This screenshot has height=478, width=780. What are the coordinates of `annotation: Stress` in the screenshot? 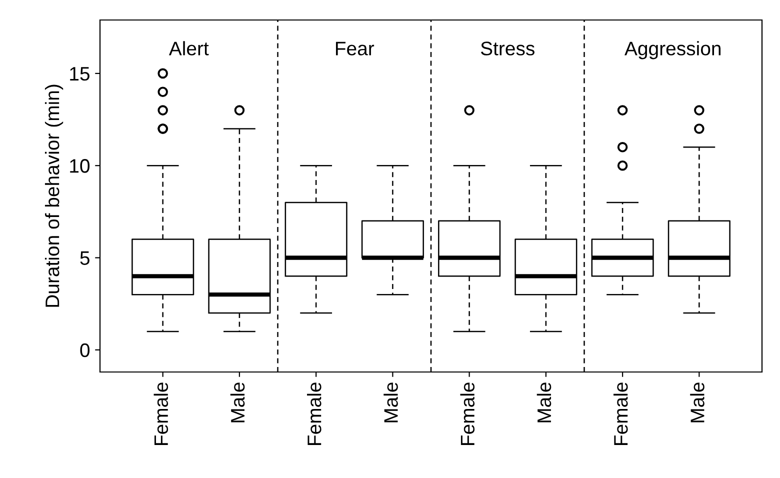 It's located at (507, 49).